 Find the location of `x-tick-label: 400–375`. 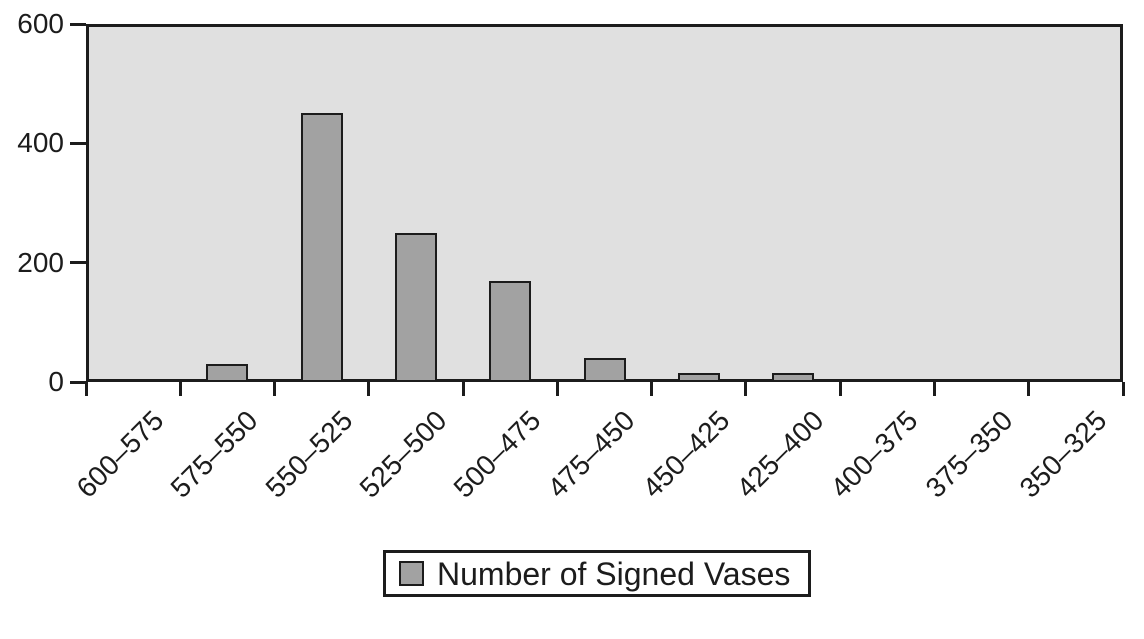

x-tick-label: 400–375 is located at coordinates (874, 454).